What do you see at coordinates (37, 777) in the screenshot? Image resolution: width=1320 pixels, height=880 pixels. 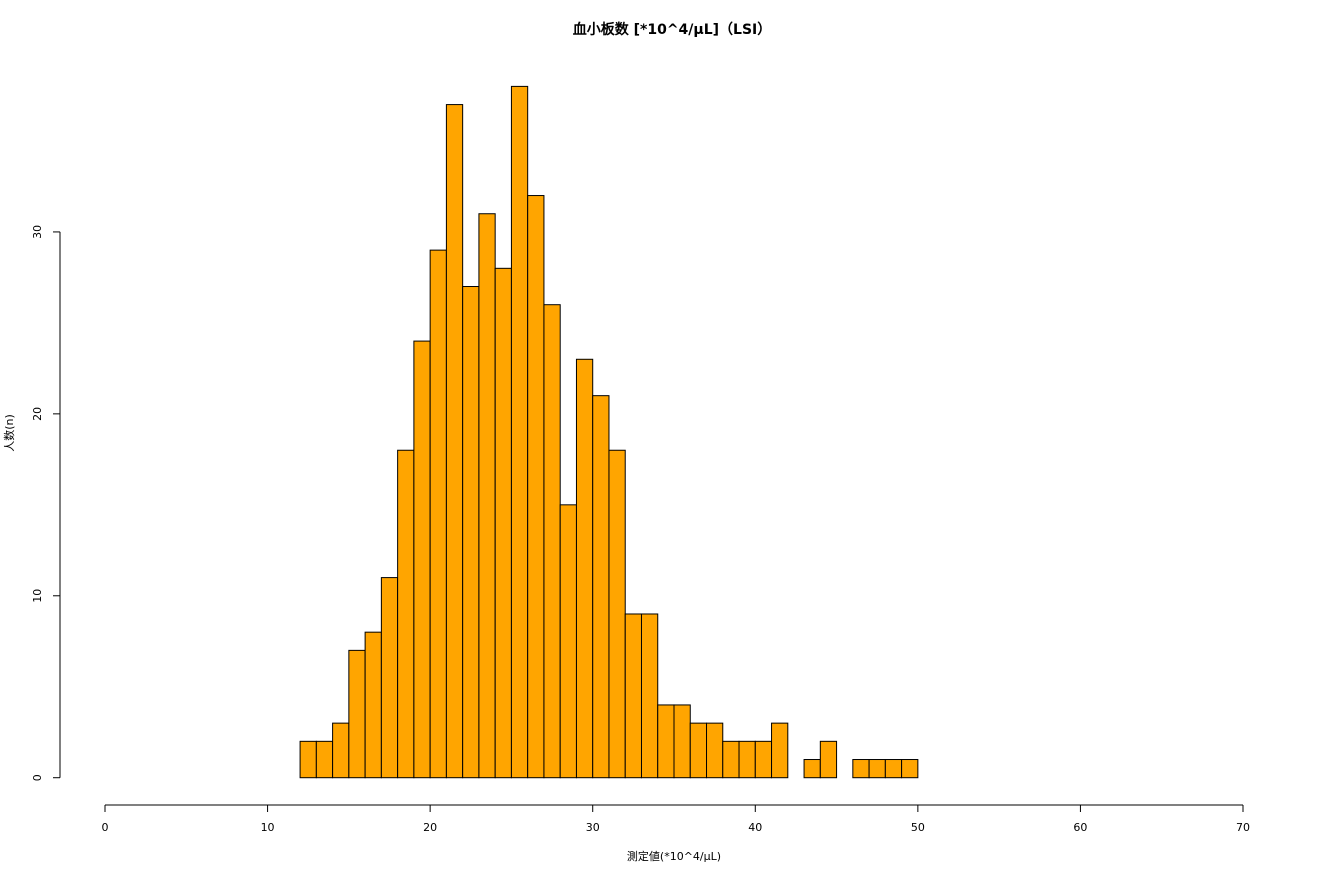 I see `y-tick-label: 0` at bounding box center [37, 777].